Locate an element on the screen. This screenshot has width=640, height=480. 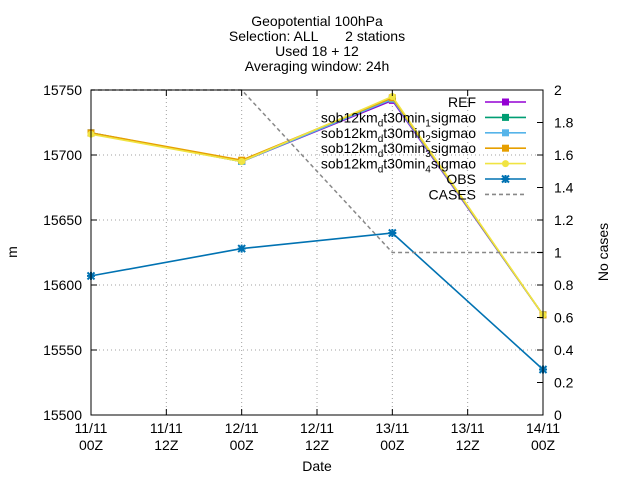
title-line: Averaging window: 24h is located at coordinates (317, 66).